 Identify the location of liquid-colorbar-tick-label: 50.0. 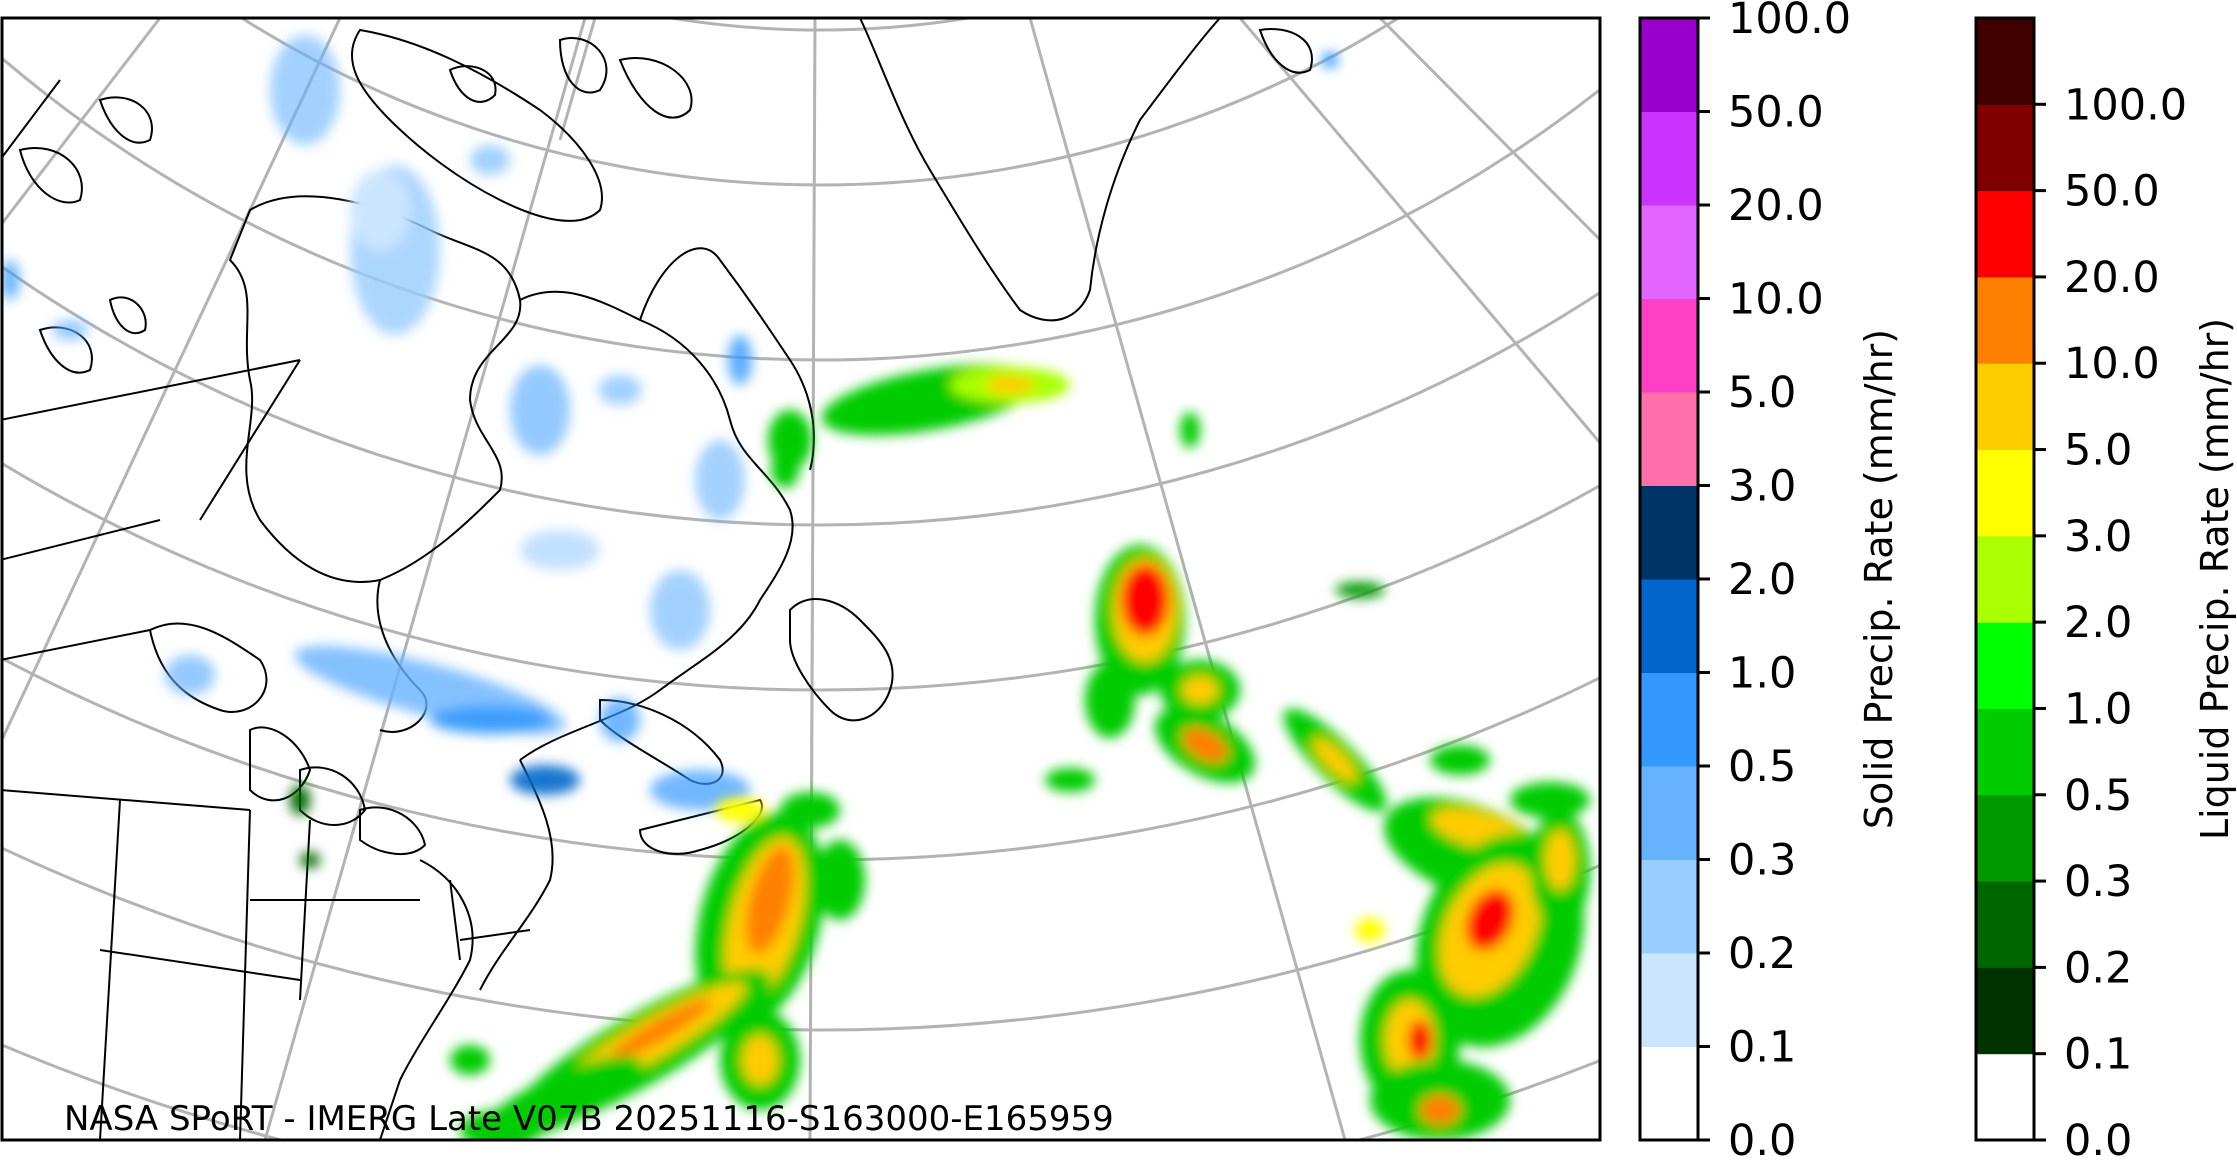
(2112, 192).